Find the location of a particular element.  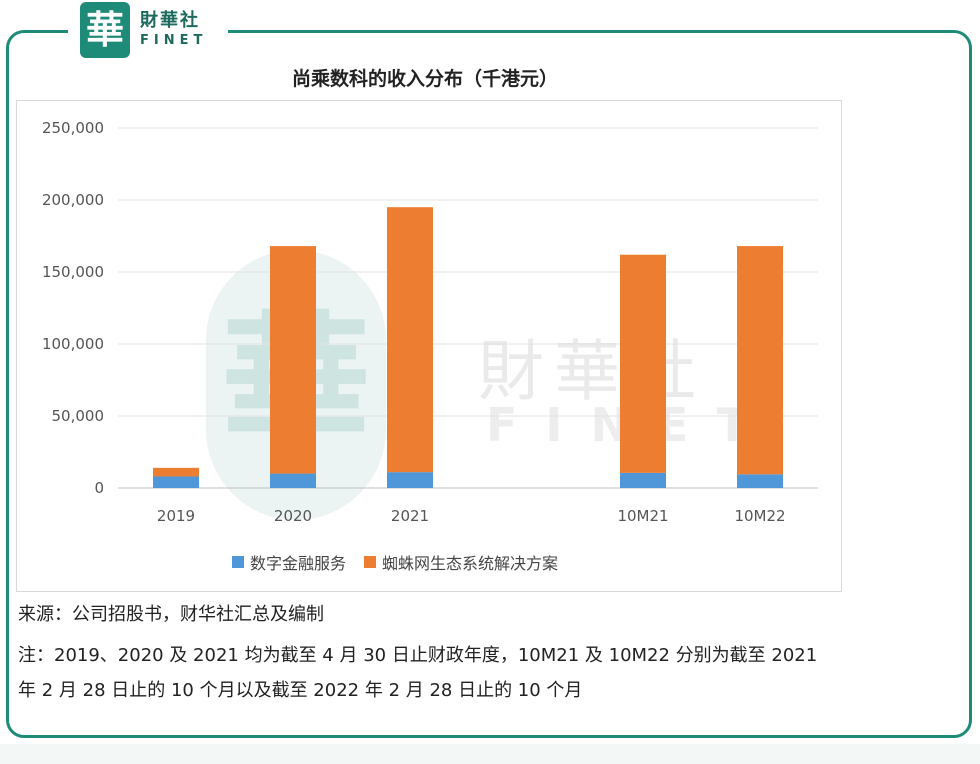

watermark-en: FINET is located at coordinates (631, 425).